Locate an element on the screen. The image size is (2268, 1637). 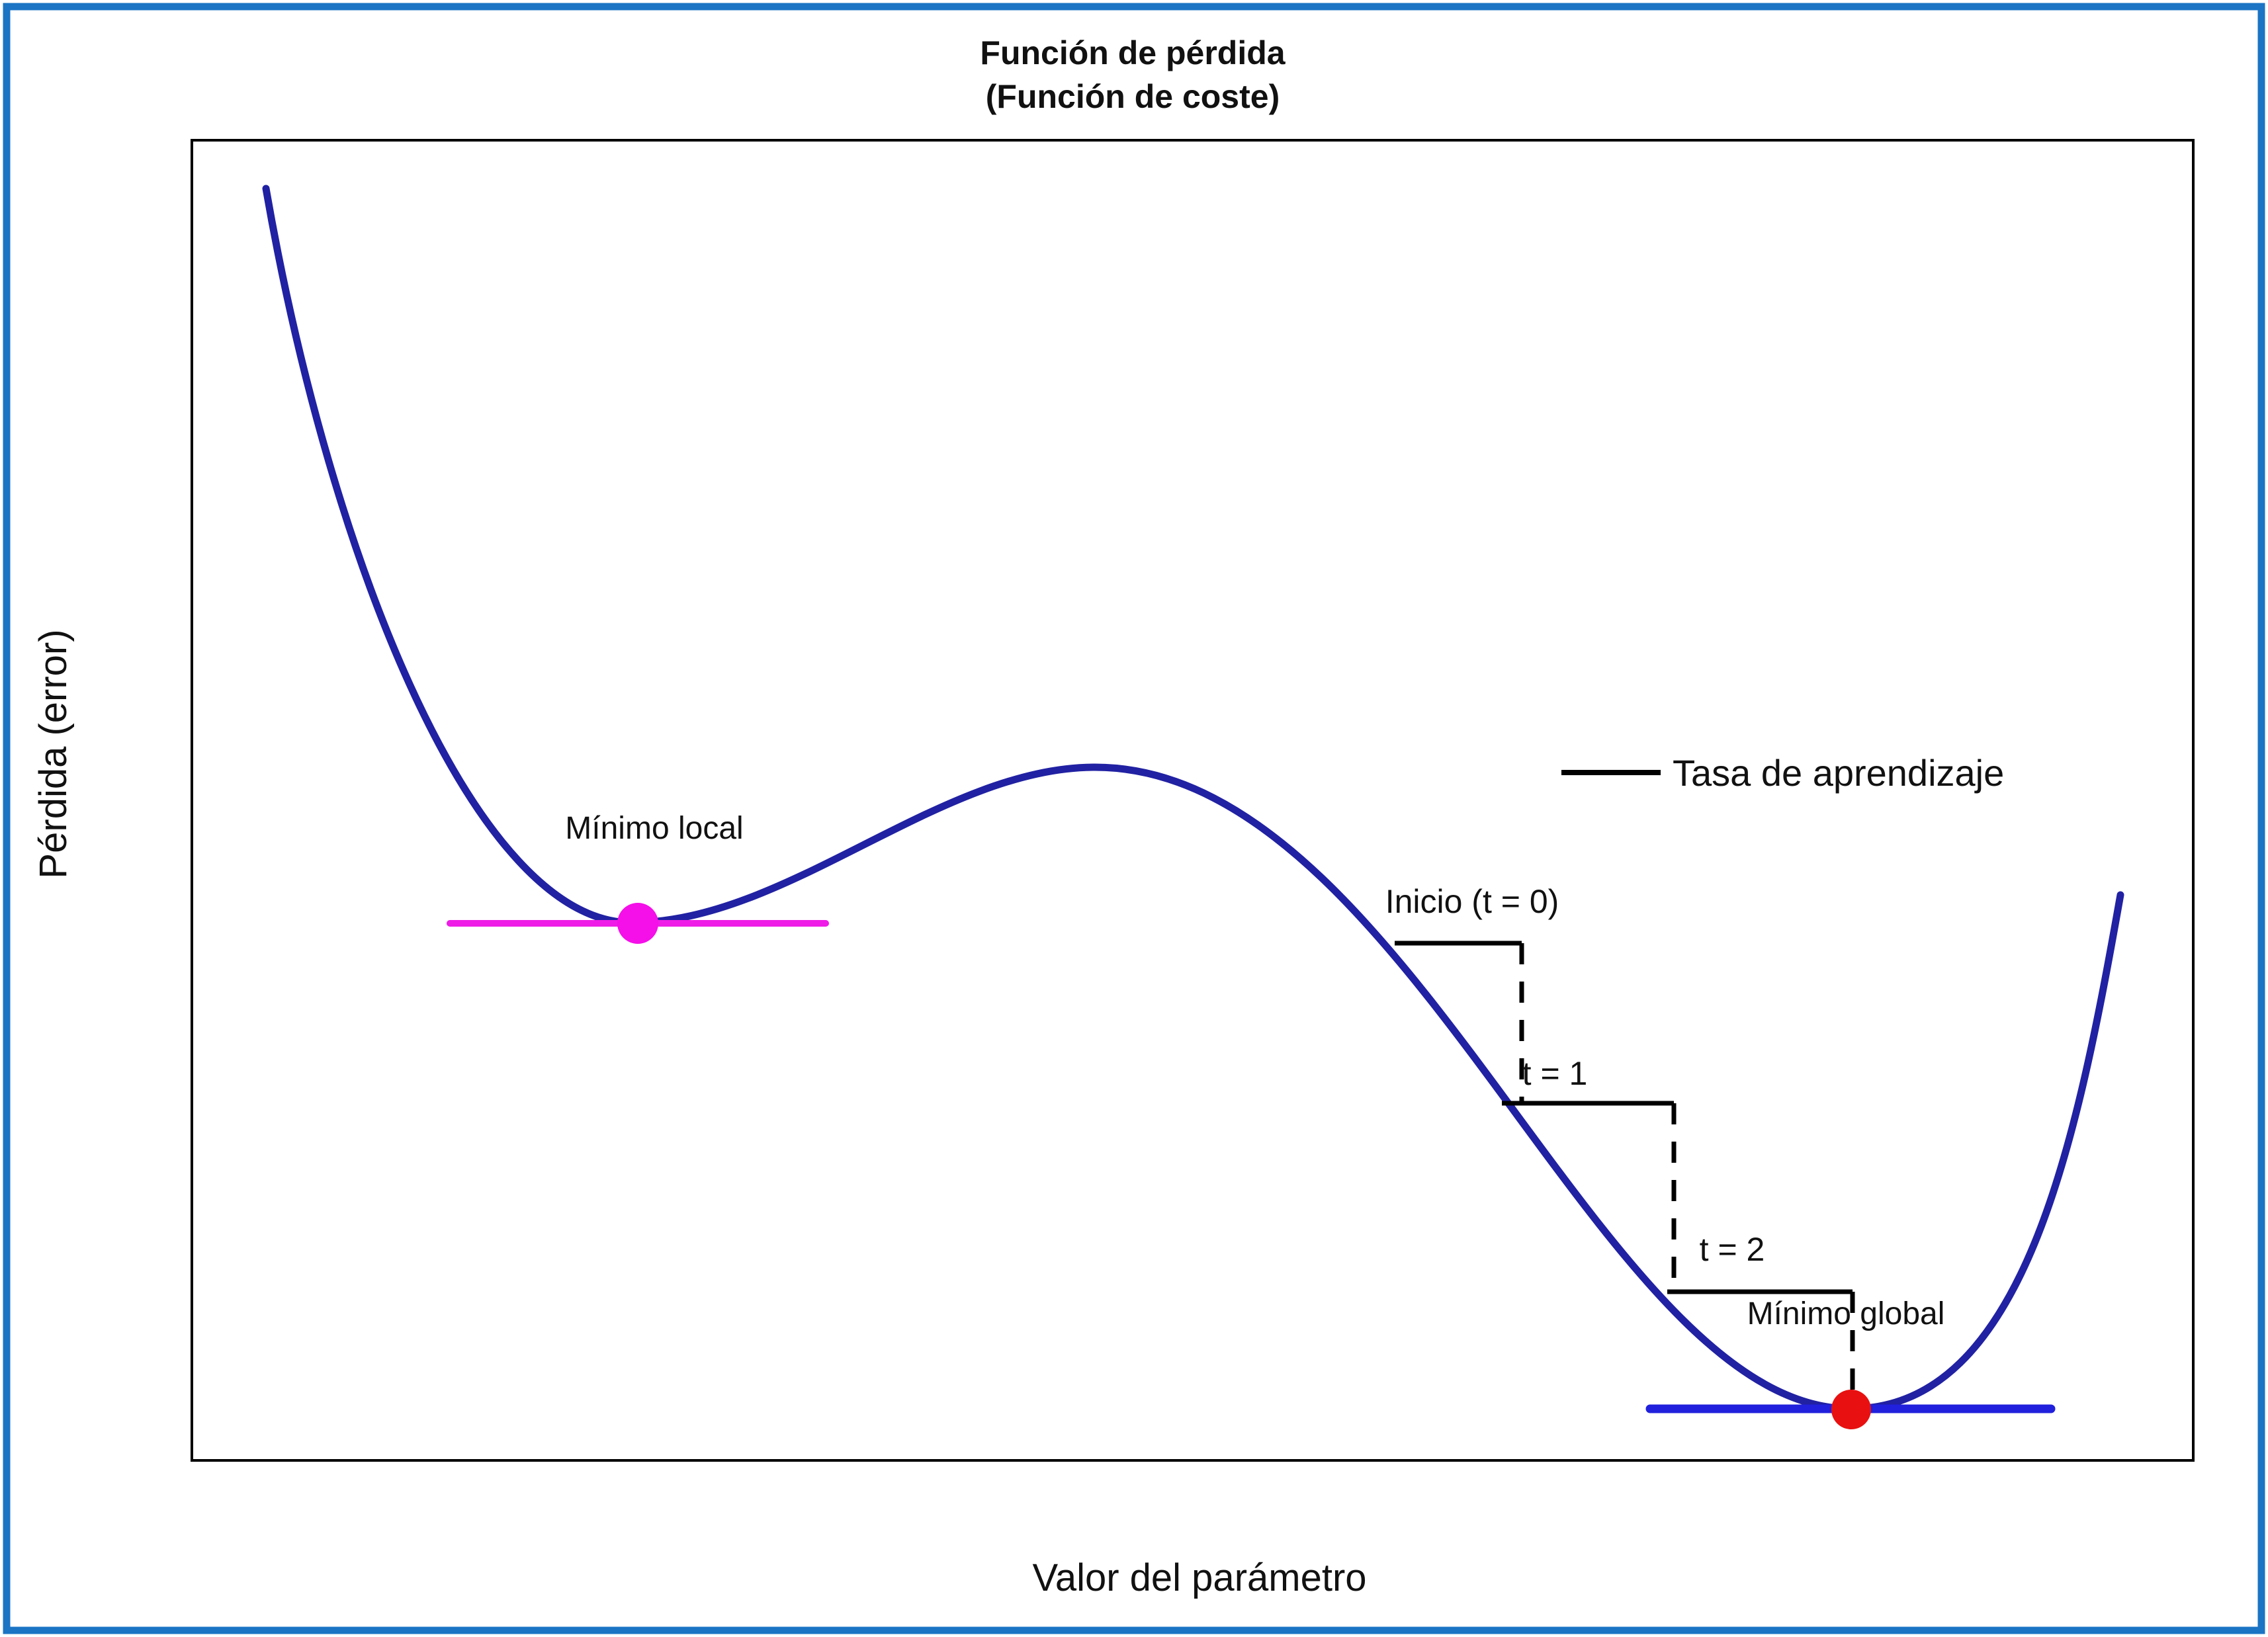
x-axis-label: Valor del parámetro is located at coordinates (1199, 1577).